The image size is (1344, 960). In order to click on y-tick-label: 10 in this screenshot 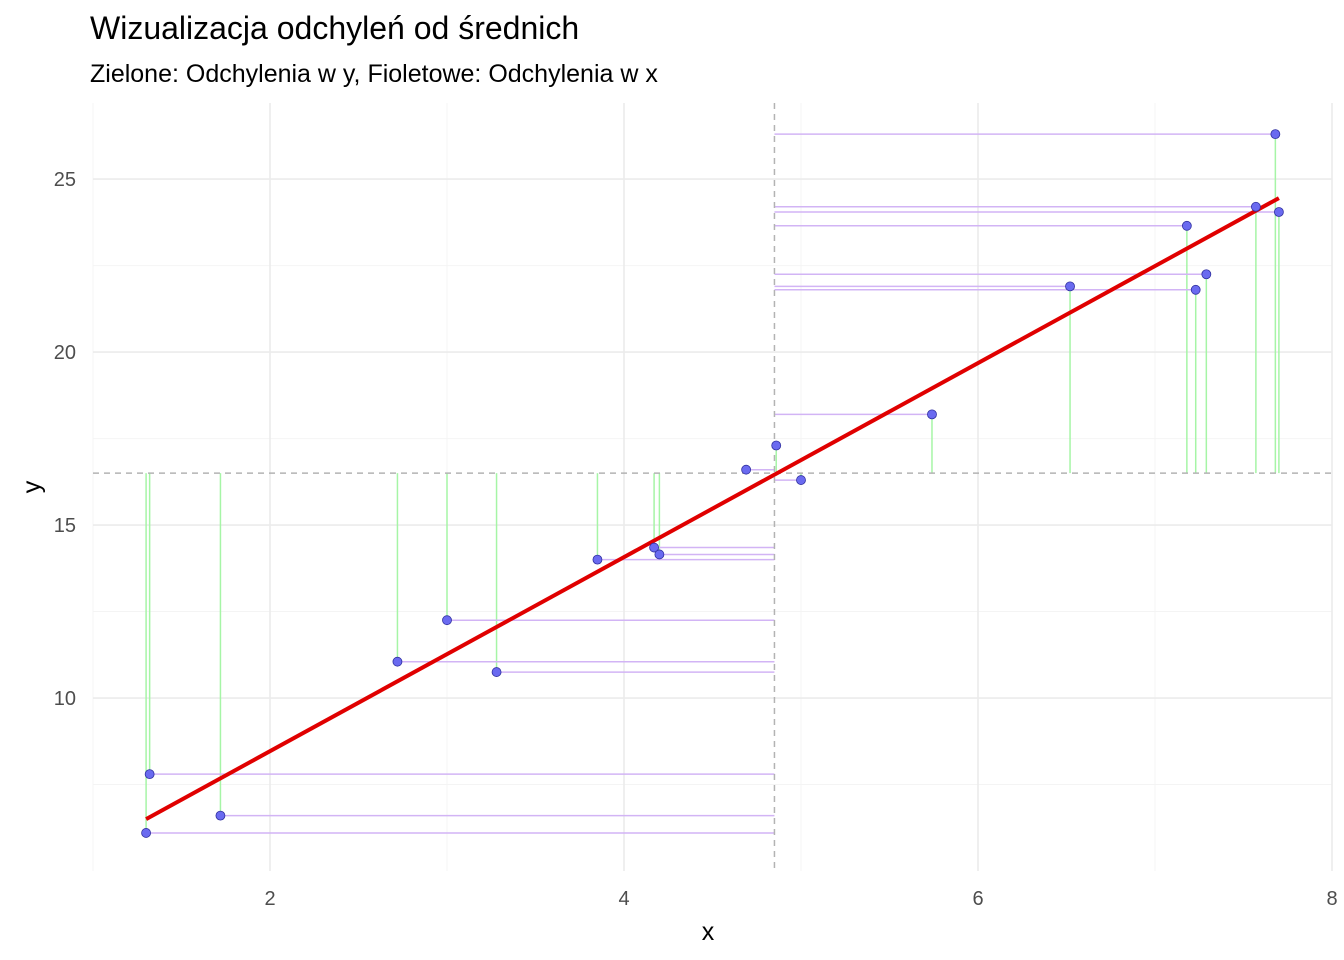, I will do `click(65, 699)`.